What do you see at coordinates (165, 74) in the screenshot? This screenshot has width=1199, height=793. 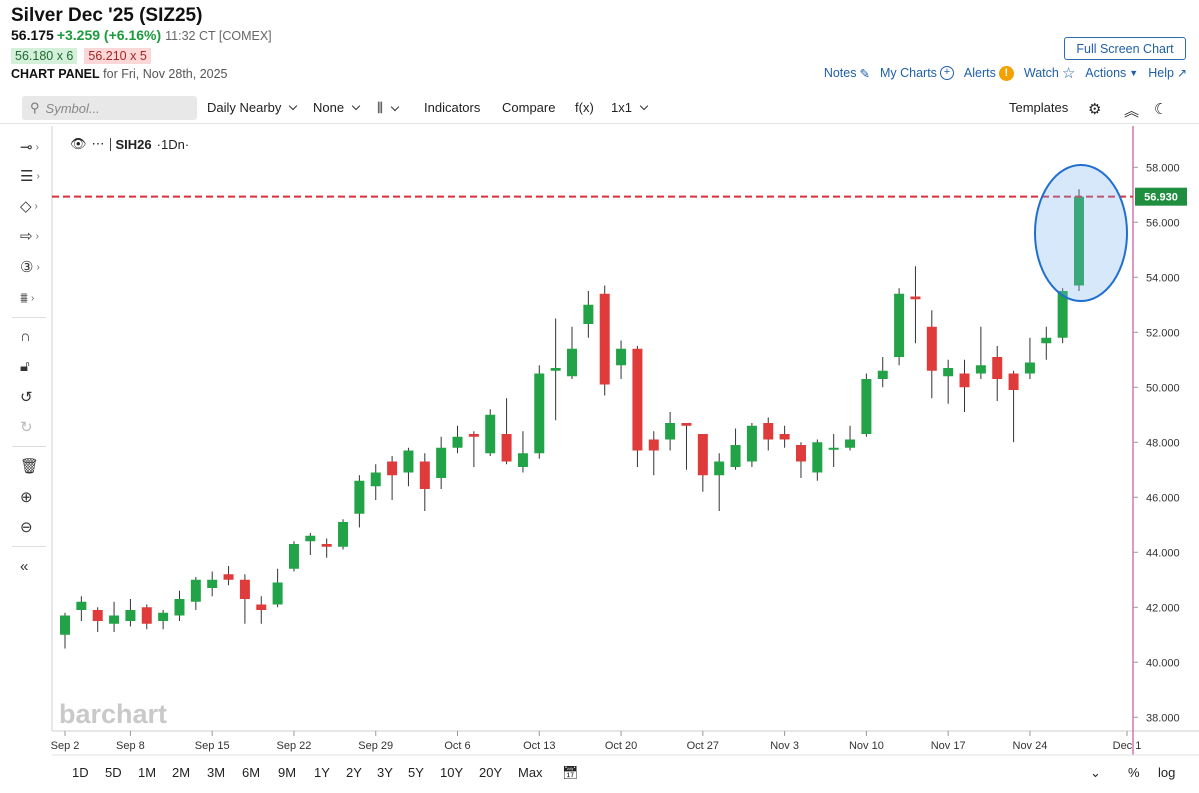 I see `panel-date: for Fri, Nov 28th, 2025` at bounding box center [165, 74].